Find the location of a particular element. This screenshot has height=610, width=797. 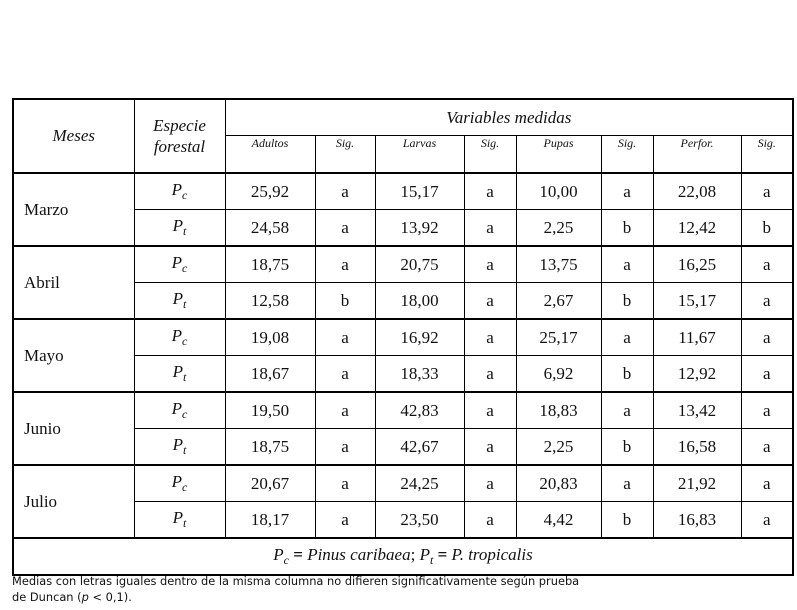

value-cell: 18,83 is located at coordinates (558, 410).